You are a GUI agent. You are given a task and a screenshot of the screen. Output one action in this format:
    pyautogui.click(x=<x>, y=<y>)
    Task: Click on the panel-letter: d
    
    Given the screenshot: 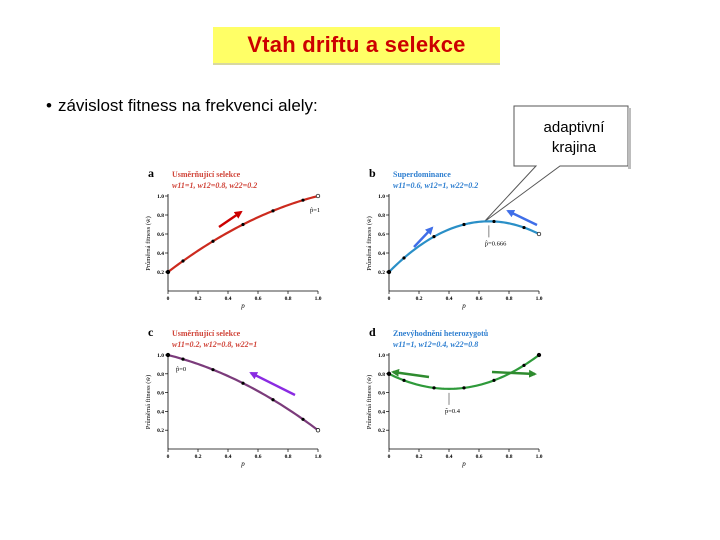 What is the action you would take?
    pyautogui.click(x=372, y=332)
    